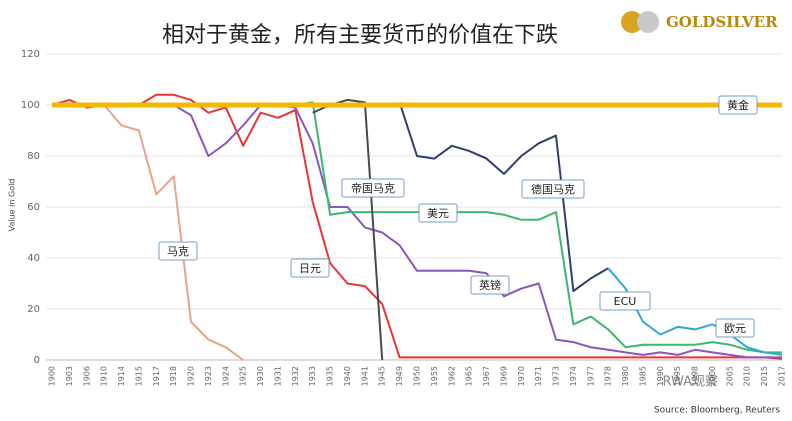 Image resolution: width=792 pixels, height=421 pixels. What do you see at coordinates (260, 376) in the screenshot?
I see `x-tick-label: 1930` at bounding box center [260, 376].